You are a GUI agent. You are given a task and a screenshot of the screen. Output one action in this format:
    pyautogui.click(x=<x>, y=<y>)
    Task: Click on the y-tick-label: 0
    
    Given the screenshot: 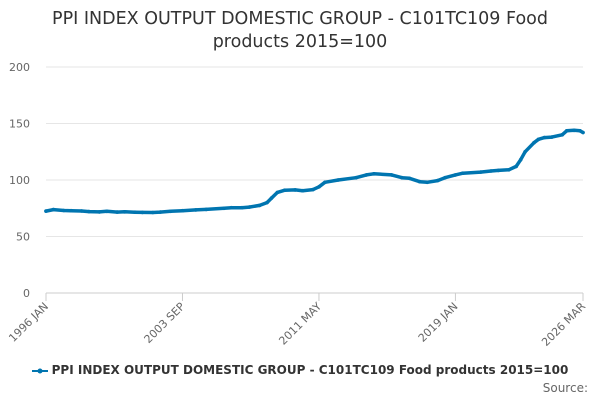 What is the action you would take?
    pyautogui.click(x=26, y=293)
    